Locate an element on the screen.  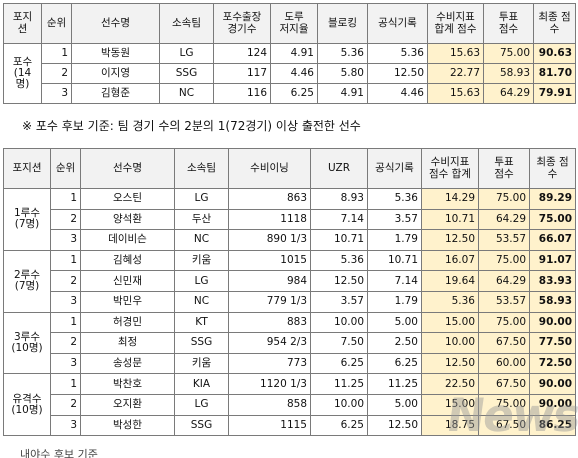
position-cell: 2루수 (7명) is located at coordinates (27, 281).